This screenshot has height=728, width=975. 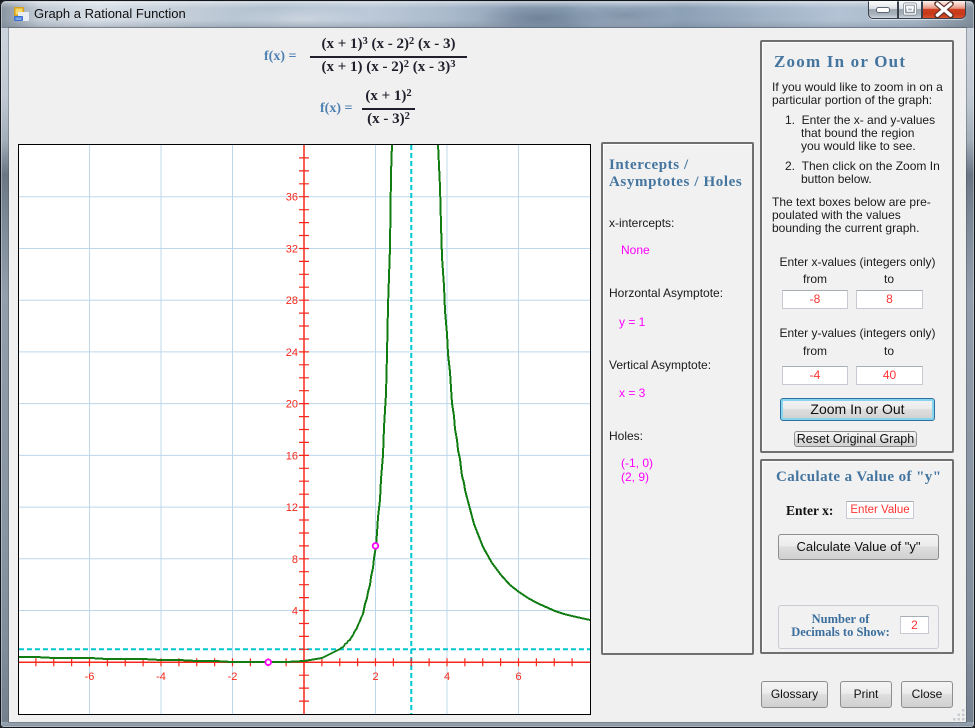 What do you see at coordinates (292, 198) in the screenshot?
I see `svg-text: 36` at bounding box center [292, 198].